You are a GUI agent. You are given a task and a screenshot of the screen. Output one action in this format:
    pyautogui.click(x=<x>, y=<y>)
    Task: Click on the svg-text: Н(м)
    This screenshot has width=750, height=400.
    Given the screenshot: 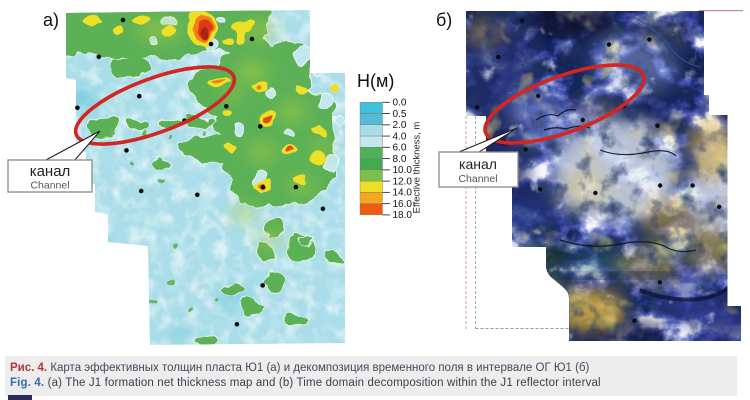 What is the action you would take?
    pyautogui.click(x=375, y=81)
    